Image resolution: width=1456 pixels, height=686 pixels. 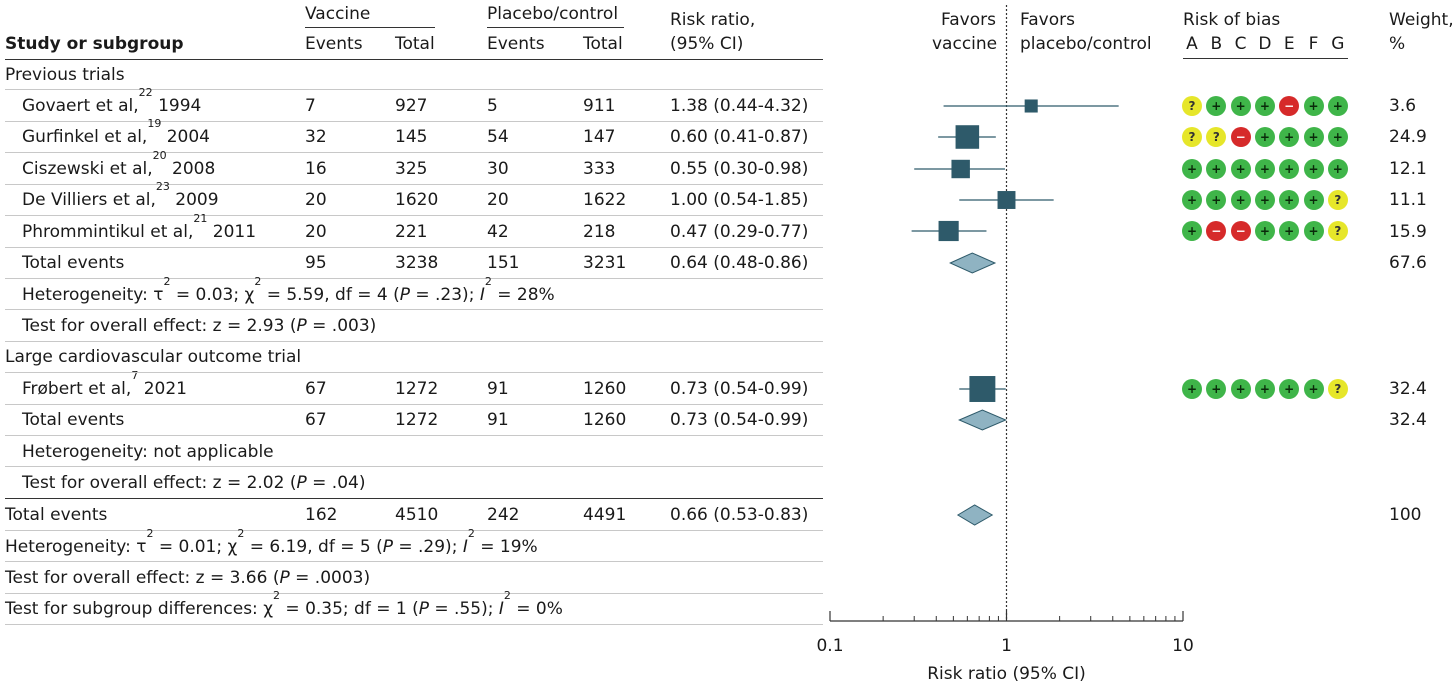 What do you see at coordinates (1408, 420) in the screenshot?
I see `subtotal-weight: 32.4` at bounding box center [1408, 420].